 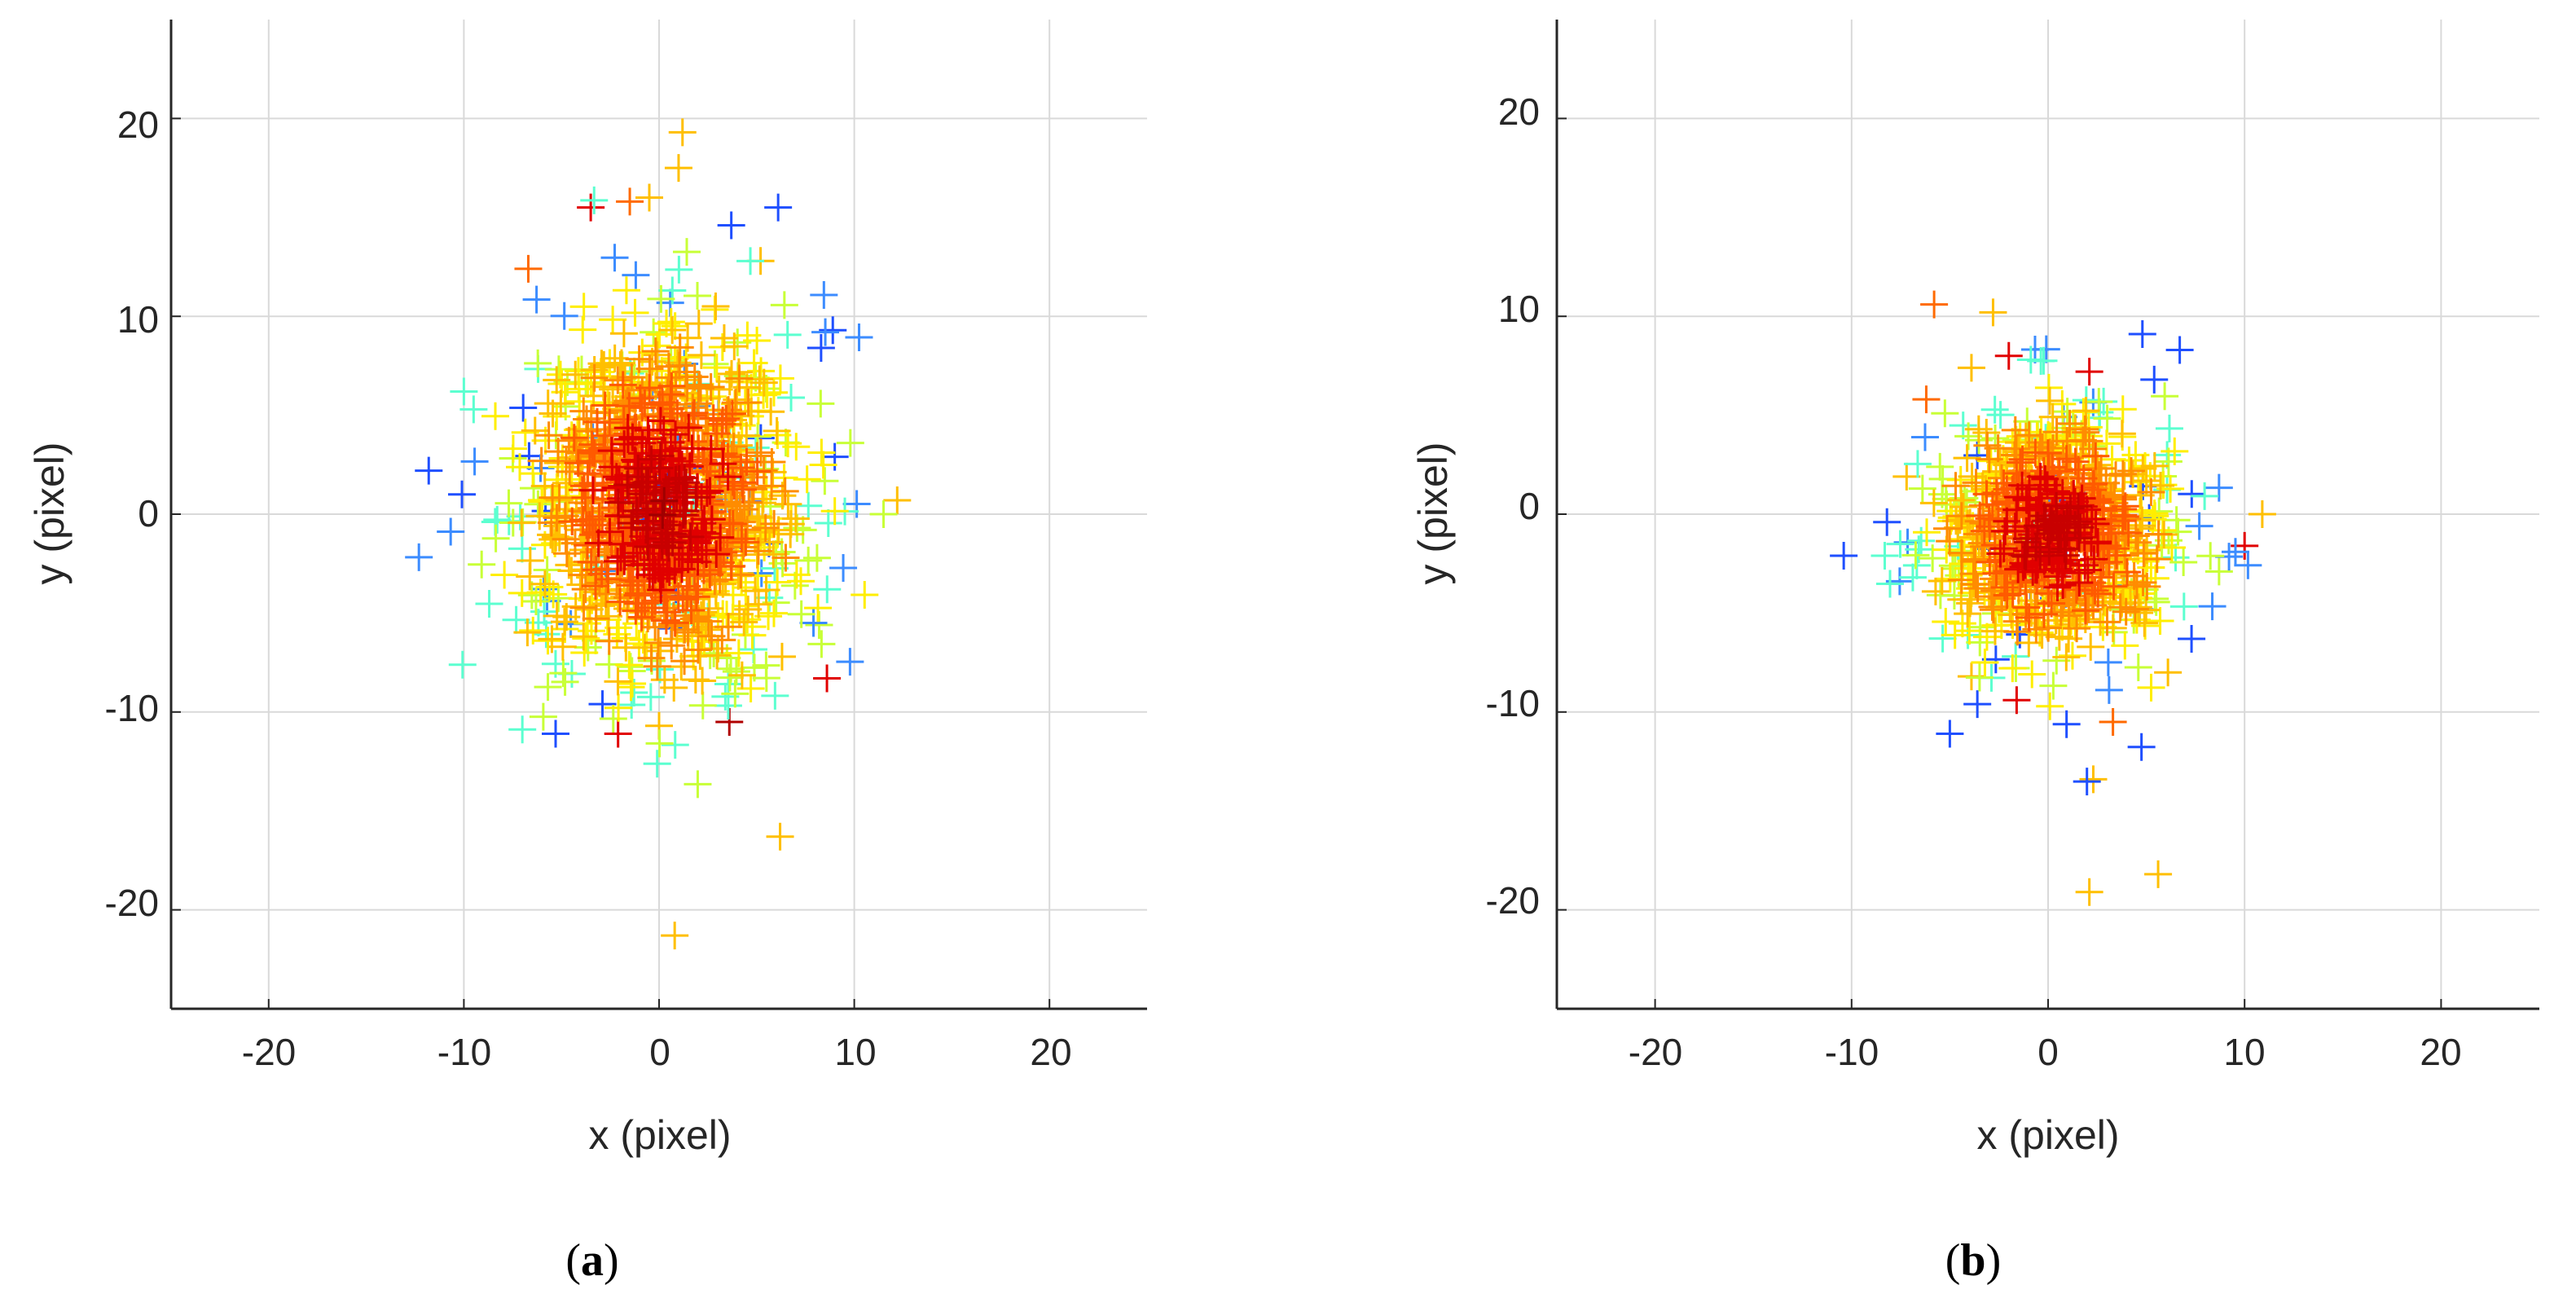 I want to click on panel-a-xtick-label: 20, so click(x=1050, y=1052).